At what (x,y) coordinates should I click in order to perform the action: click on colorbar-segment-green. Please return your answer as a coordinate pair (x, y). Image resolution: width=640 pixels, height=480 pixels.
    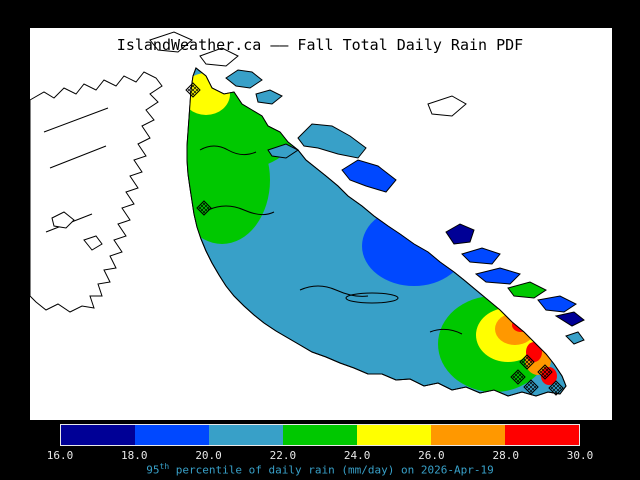
    Looking at the image, I should click on (320, 435).